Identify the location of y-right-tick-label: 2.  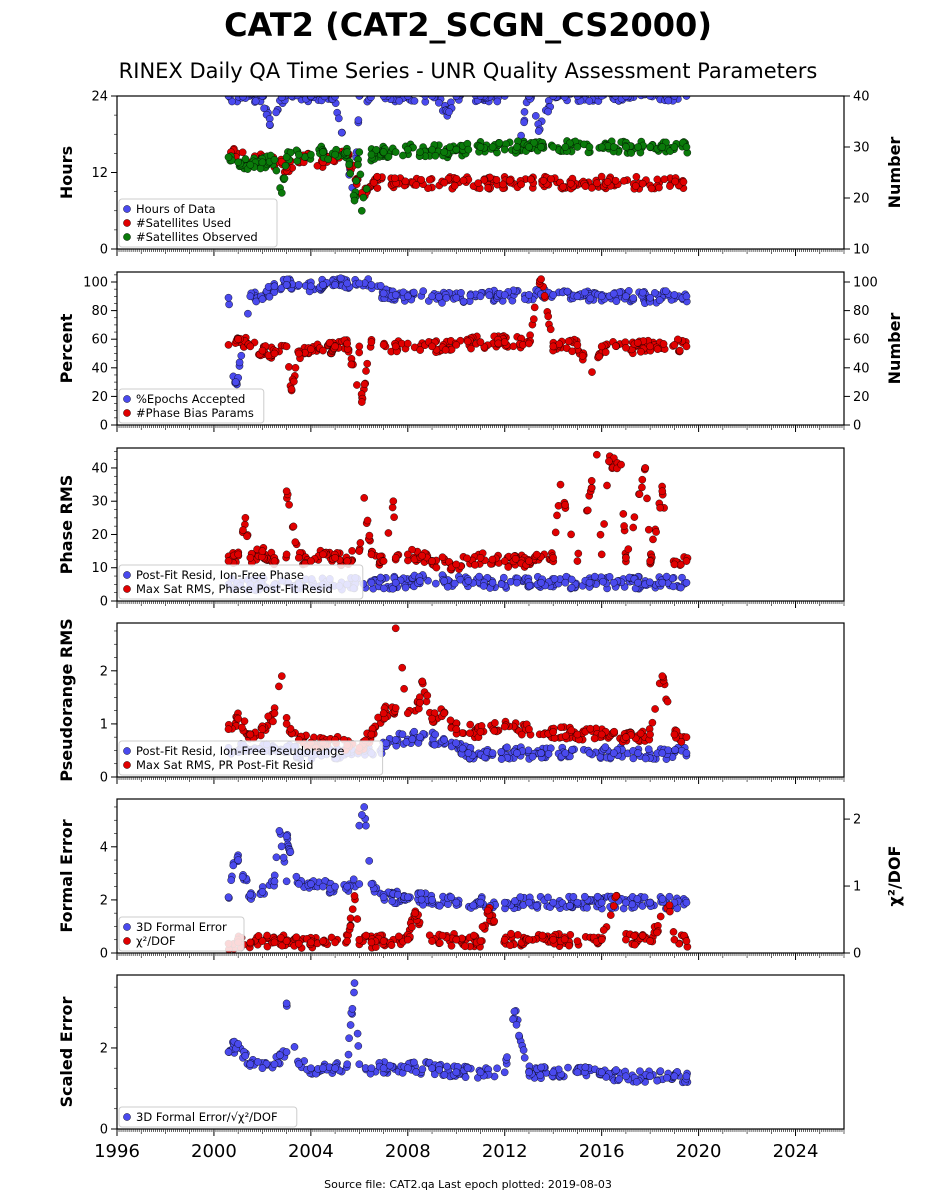
(857, 820).